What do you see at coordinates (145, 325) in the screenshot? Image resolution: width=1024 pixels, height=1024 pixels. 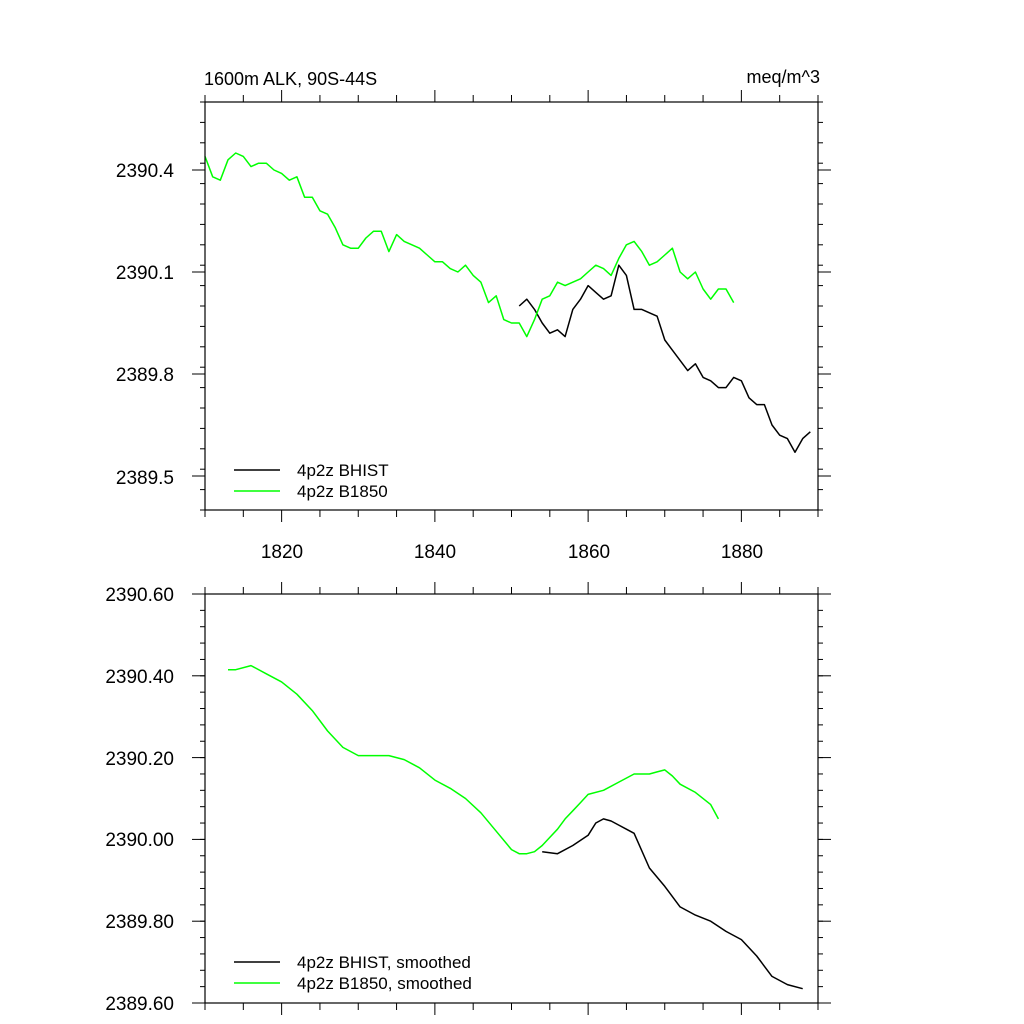 I see `top-y-tick-labels: 2390.4 2390.1 2389.8 2389.5` at bounding box center [145, 325].